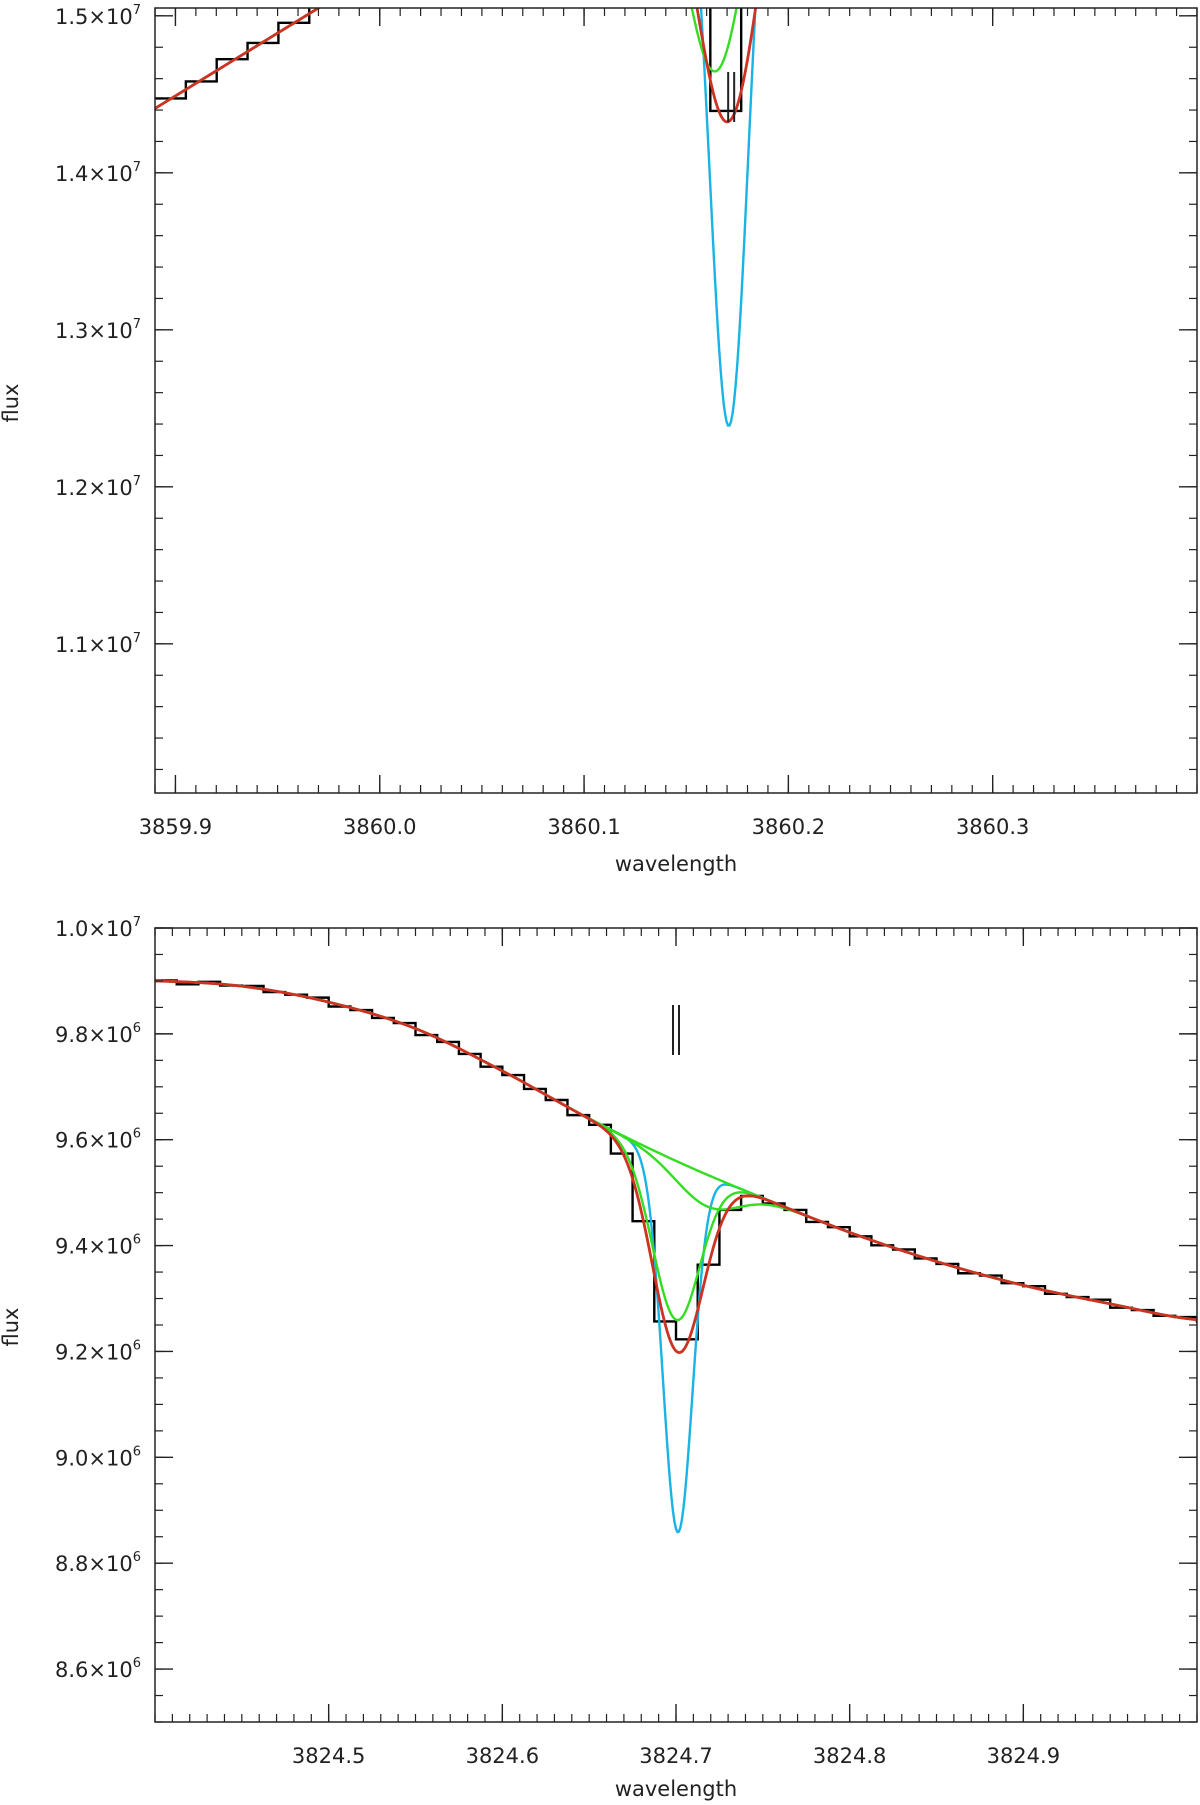  What do you see at coordinates (98, 487) in the screenshot?
I see `y-tick-label: 1.2×10⁷` at bounding box center [98, 487].